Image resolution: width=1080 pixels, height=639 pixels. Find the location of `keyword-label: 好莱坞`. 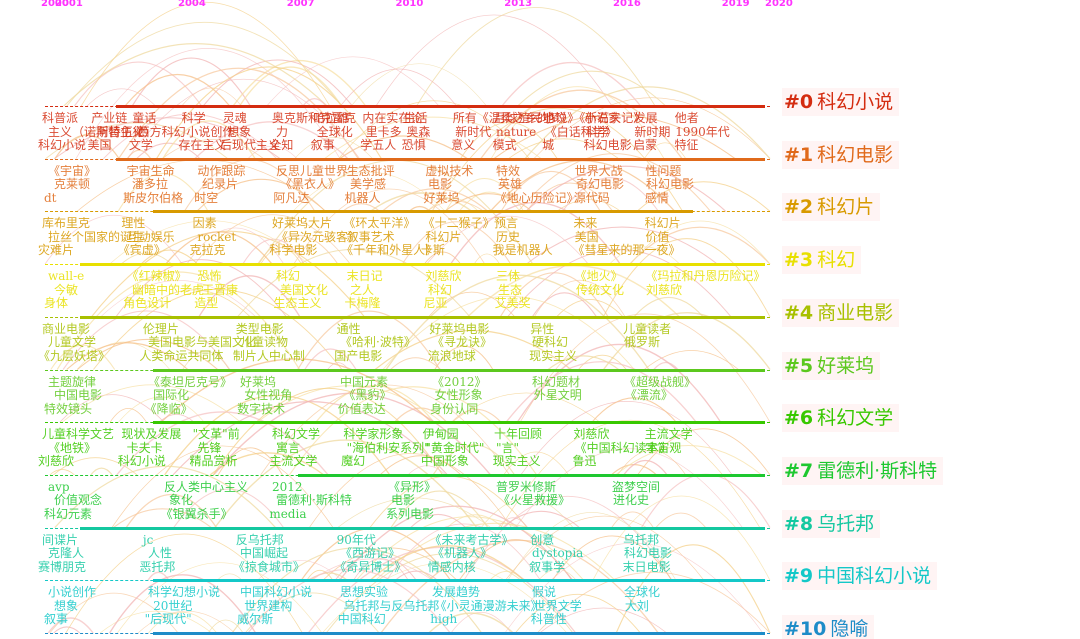

keyword-label: 好莱坞 is located at coordinates (258, 381).